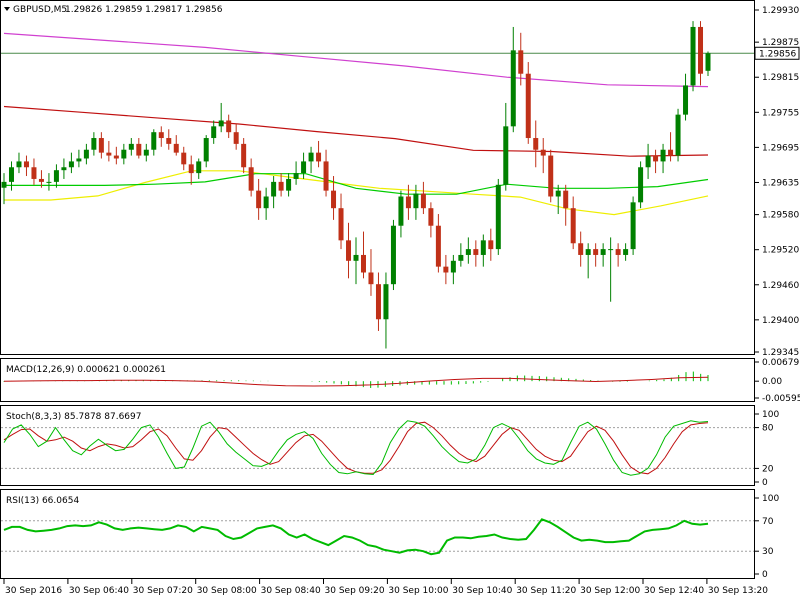  What do you see at coordinates (377, 534) in the screenshot?
I see `rsi-panel` at bounding box center [377, 534].